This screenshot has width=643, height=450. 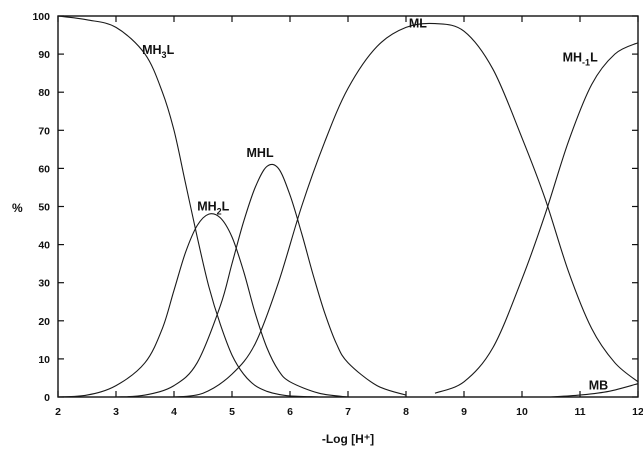 What do you see at coordinates (44, 93) in the screenshot?
I see `y-tick-label: 80` at bounding box center [44, 93].